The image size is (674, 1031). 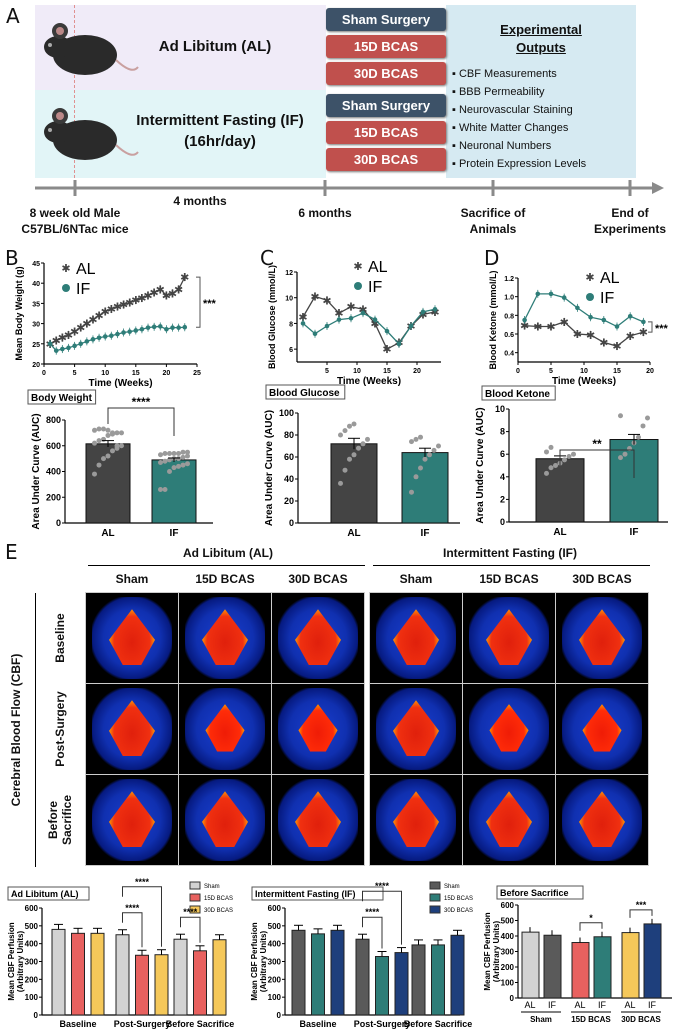 I want to click on y-tick-label: 2, so click(x=502, y=499).